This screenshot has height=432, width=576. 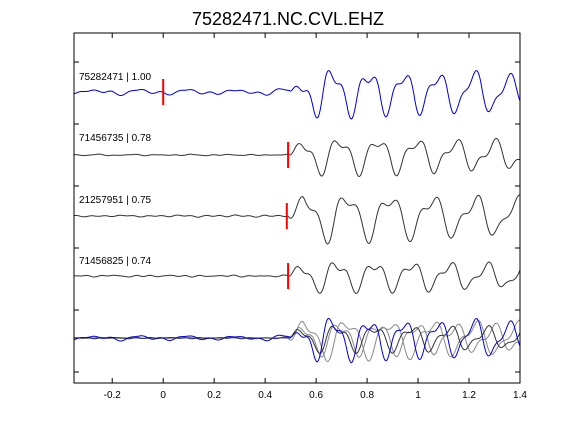 What do you see at coordinates (115, 77) in the screenshot?
I see `trace-label-1: 75282471 | 1.00` at bounding box center [115, 77].